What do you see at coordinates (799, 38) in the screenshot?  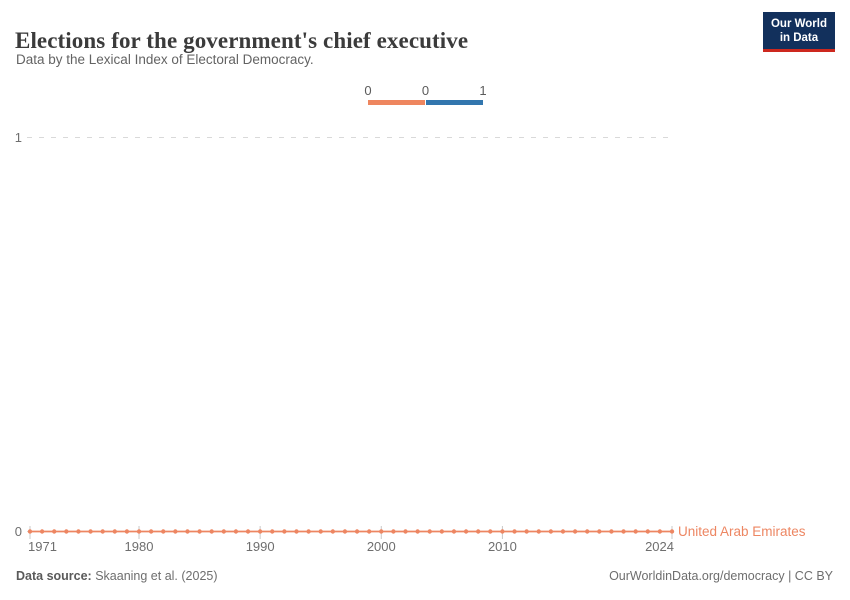 I see `owid-logo-line2: in Data` at bounding box center [799, 38].